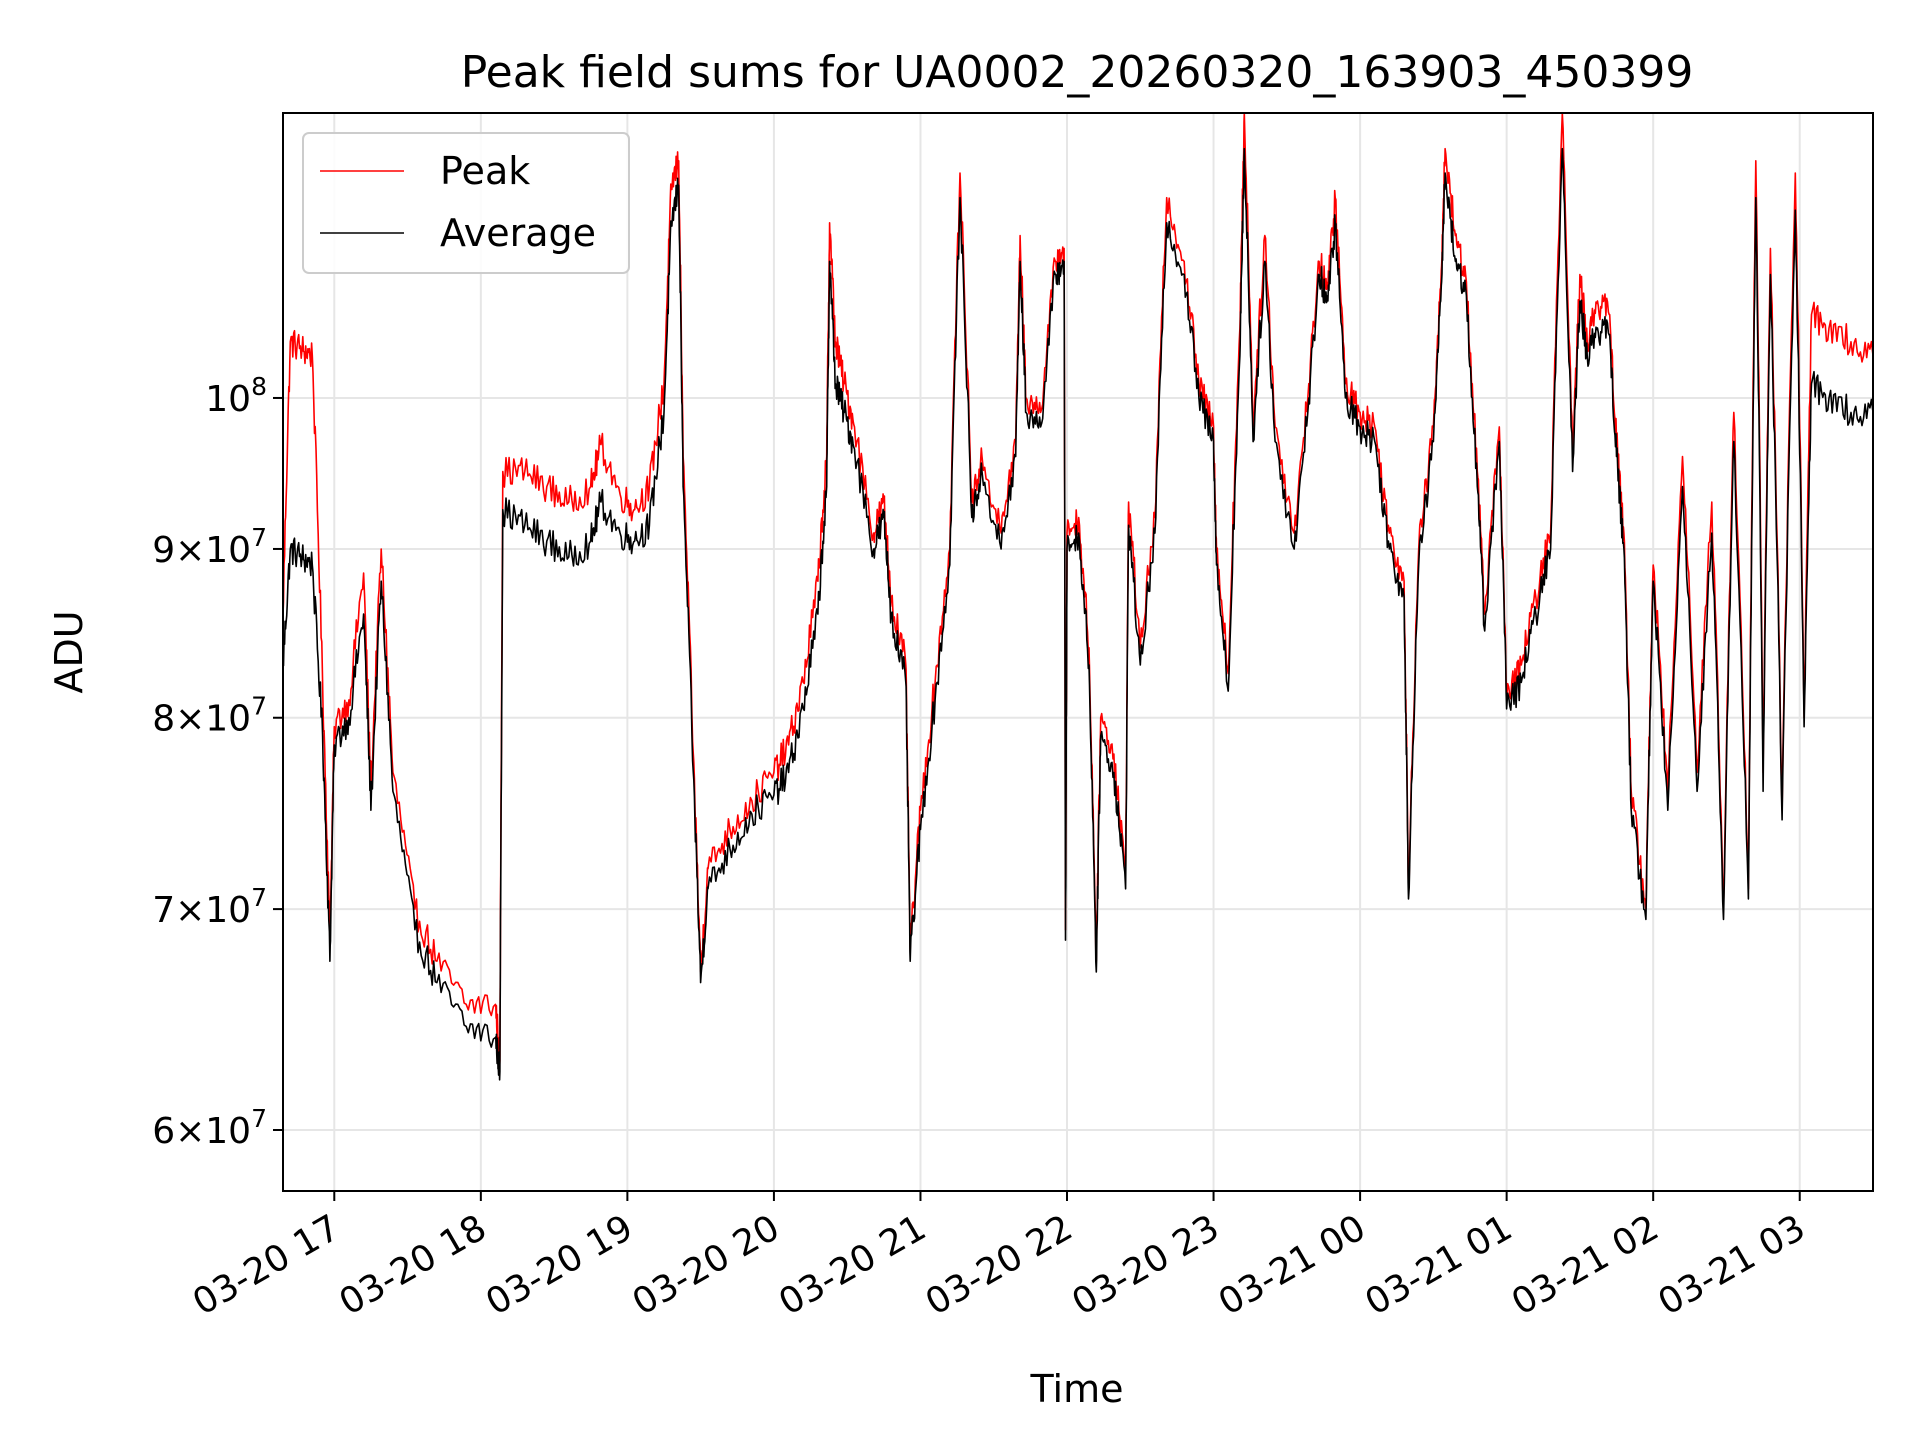 The image size is (1920, 1440). What do you see at coordinates (518, 233) in the screenshot?
I see `legend-label-average: Average` at bounding box center [518, 233].